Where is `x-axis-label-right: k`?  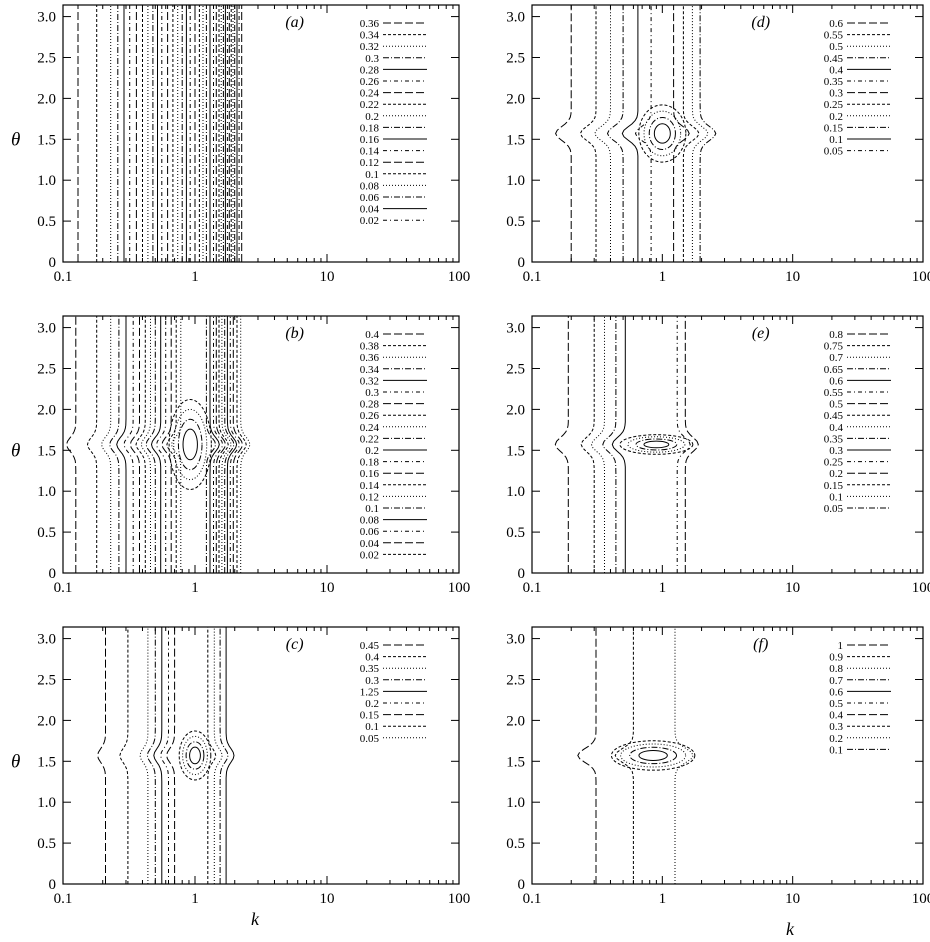
x-axis-label-right: k is located at coordinates (790, 929).